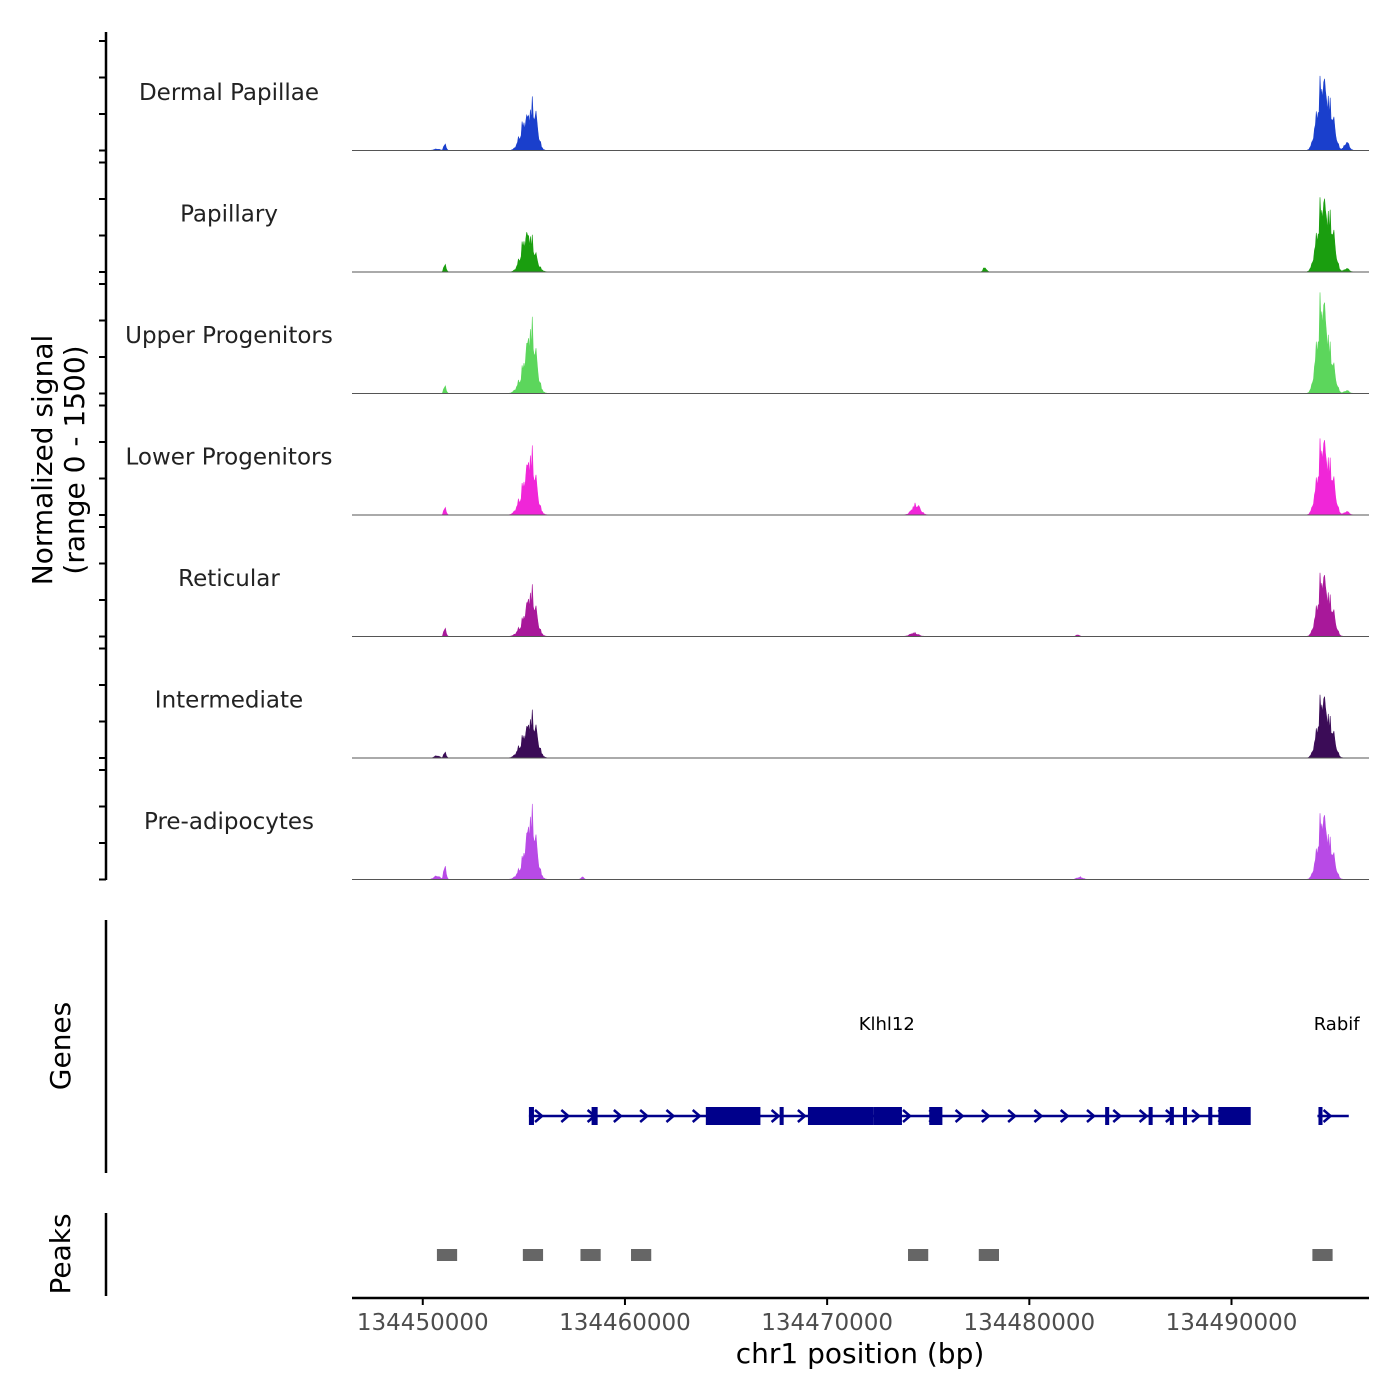 This screenshot has width=1400, height=1400. Describe the element at coordinates (827, 1323) in the screenshot. I see `x-tick-label: 134470000` at that location.